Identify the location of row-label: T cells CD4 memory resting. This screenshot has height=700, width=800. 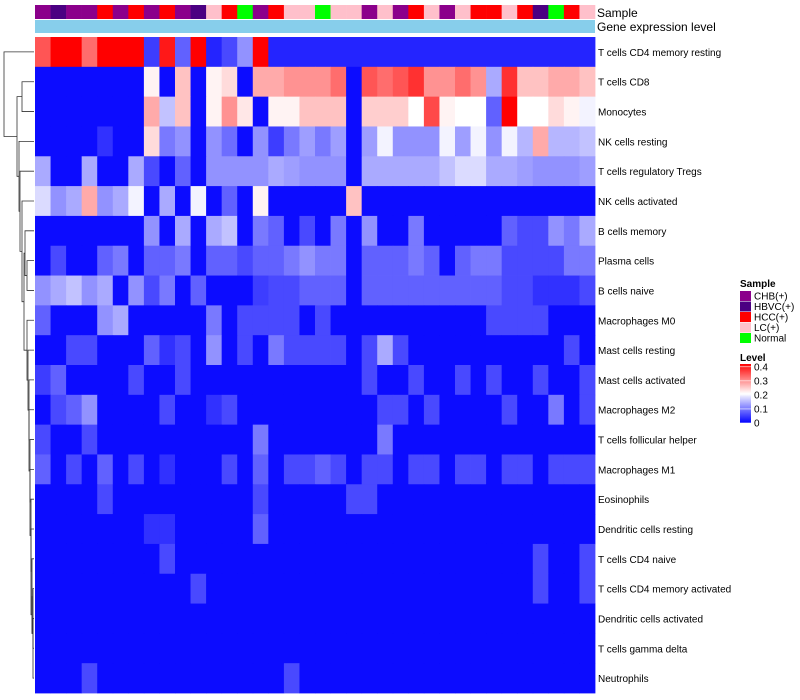
(659, 53).